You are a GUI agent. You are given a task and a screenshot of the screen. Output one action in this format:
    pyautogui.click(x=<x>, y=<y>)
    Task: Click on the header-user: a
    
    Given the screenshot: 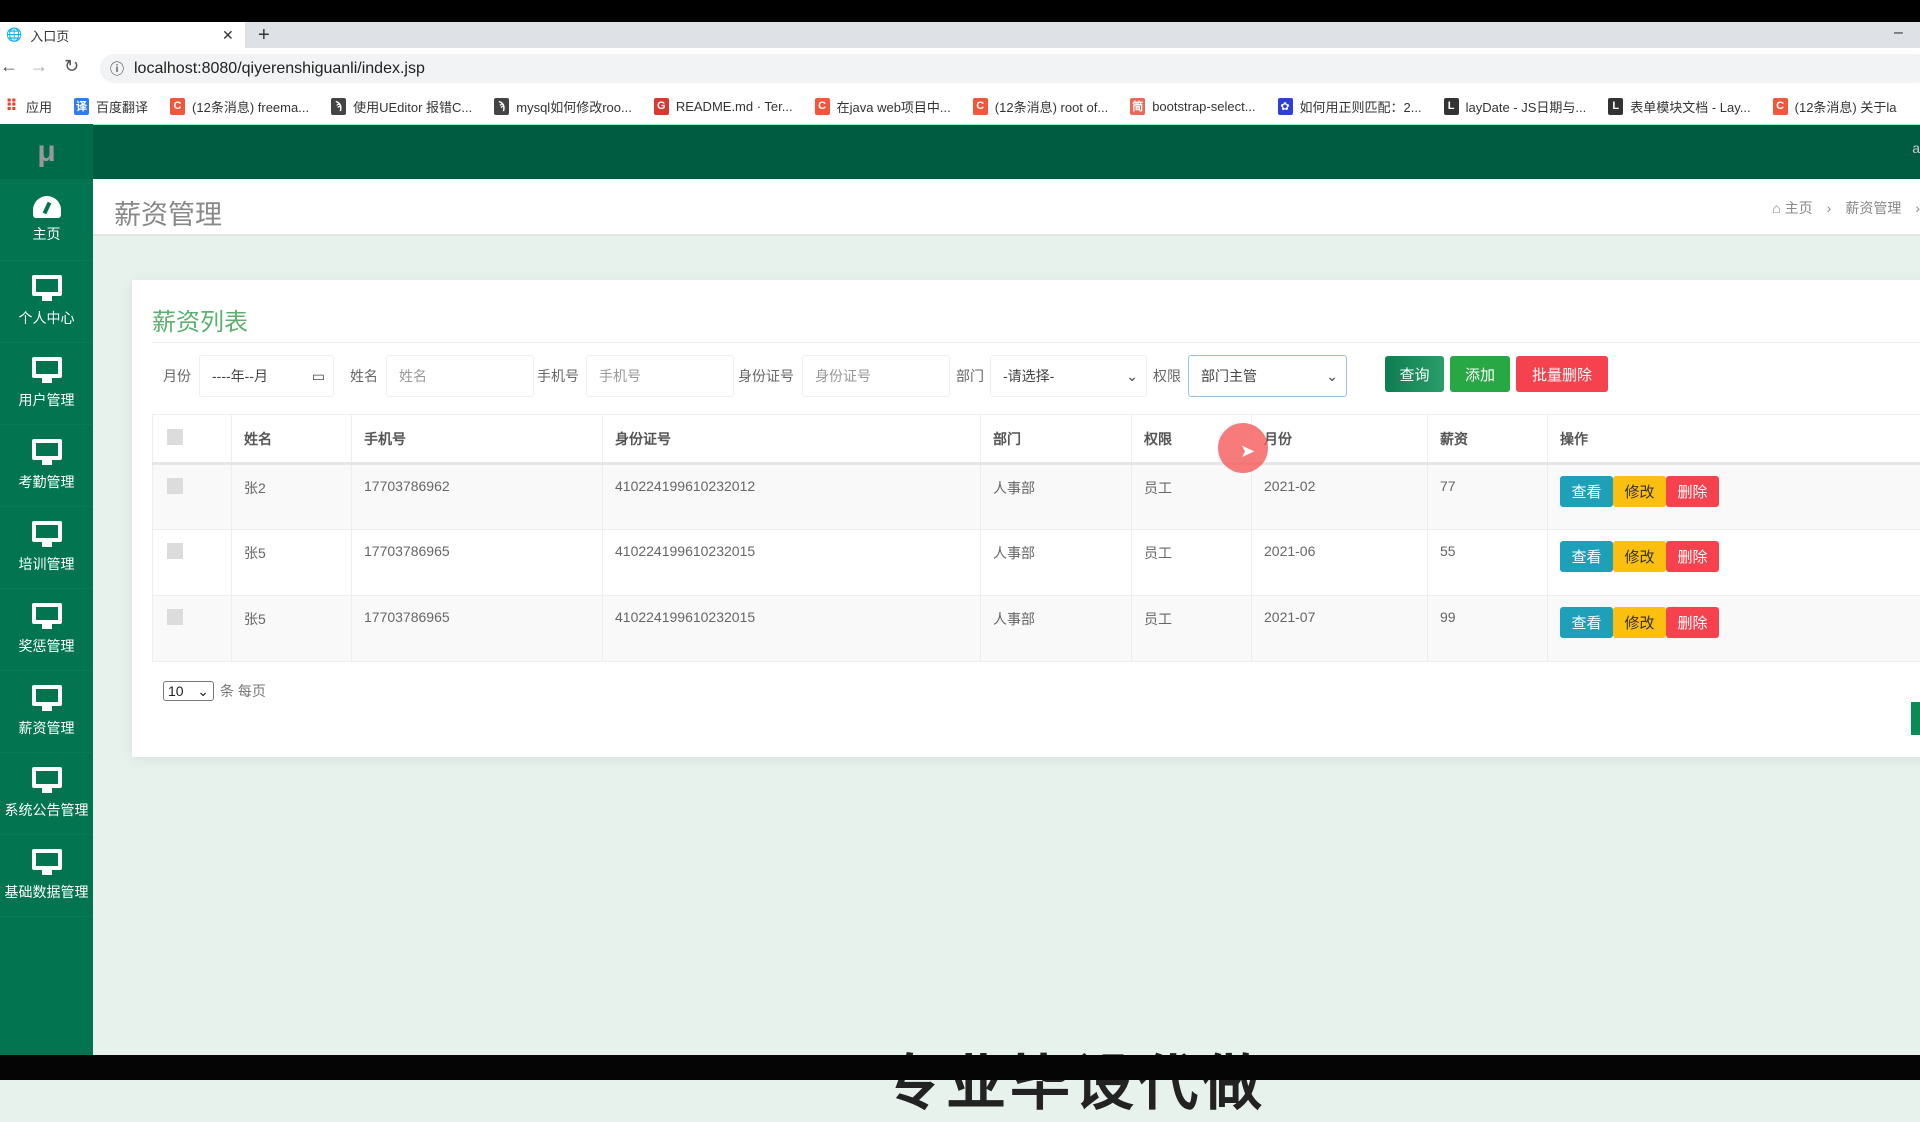 What is the action you would take?
    pyautogui.click(x=1916, y=148)
    